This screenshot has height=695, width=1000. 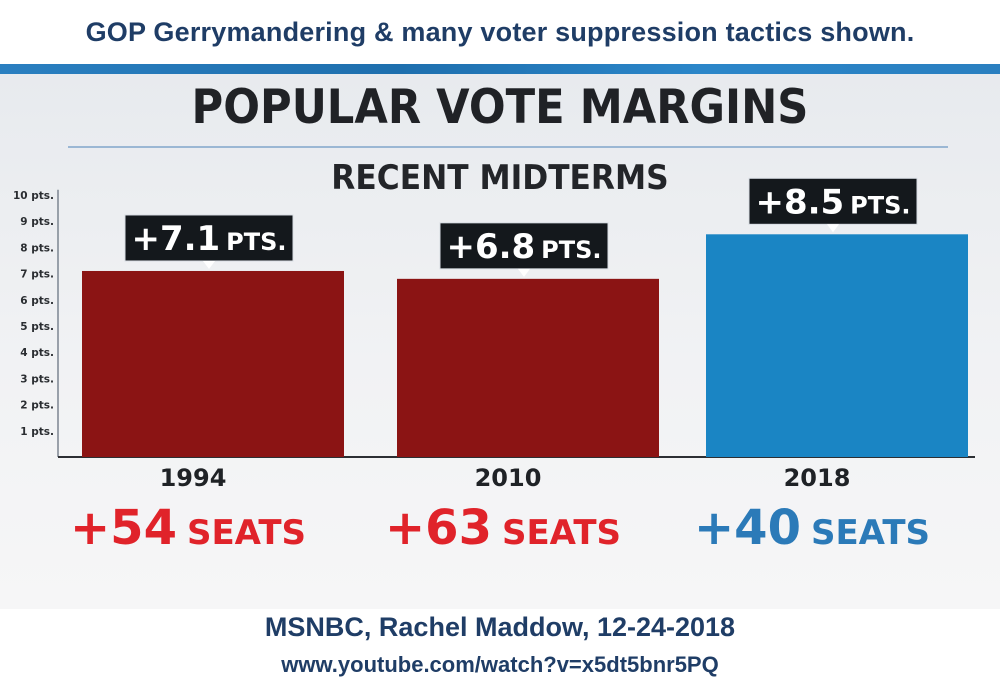 I want to click on data-label-2018: +8.5 PTS., so click(x=833, y=205).